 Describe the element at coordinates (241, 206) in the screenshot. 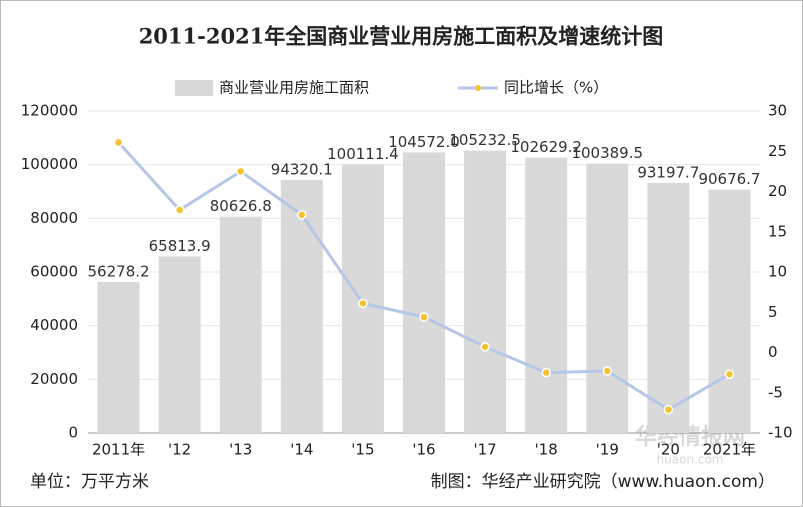

I see `data-label: 80626.8` at that location.